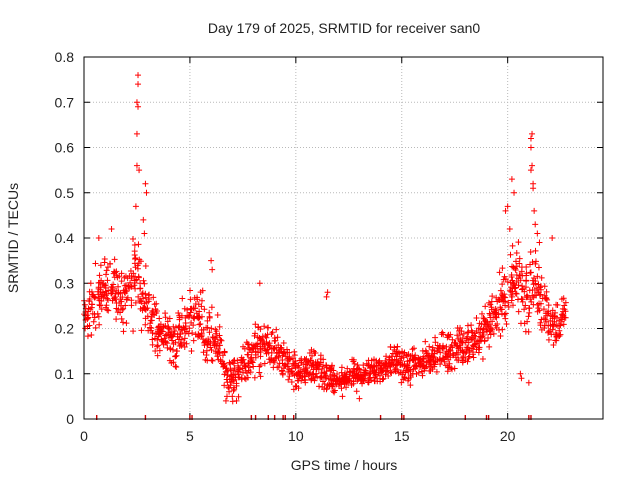 The width and height of the screenshot is (640, 480). I want to click on x-tick-label: 15, so click(402, 436).